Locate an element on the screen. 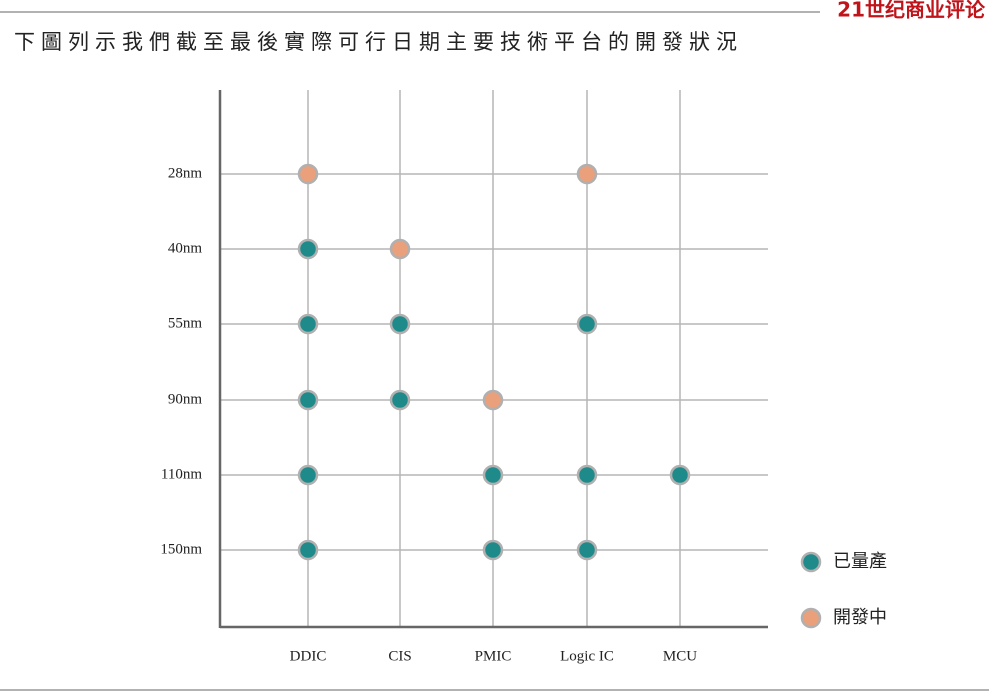  x-tick-label: CIS is located at coordinates (399, 656).